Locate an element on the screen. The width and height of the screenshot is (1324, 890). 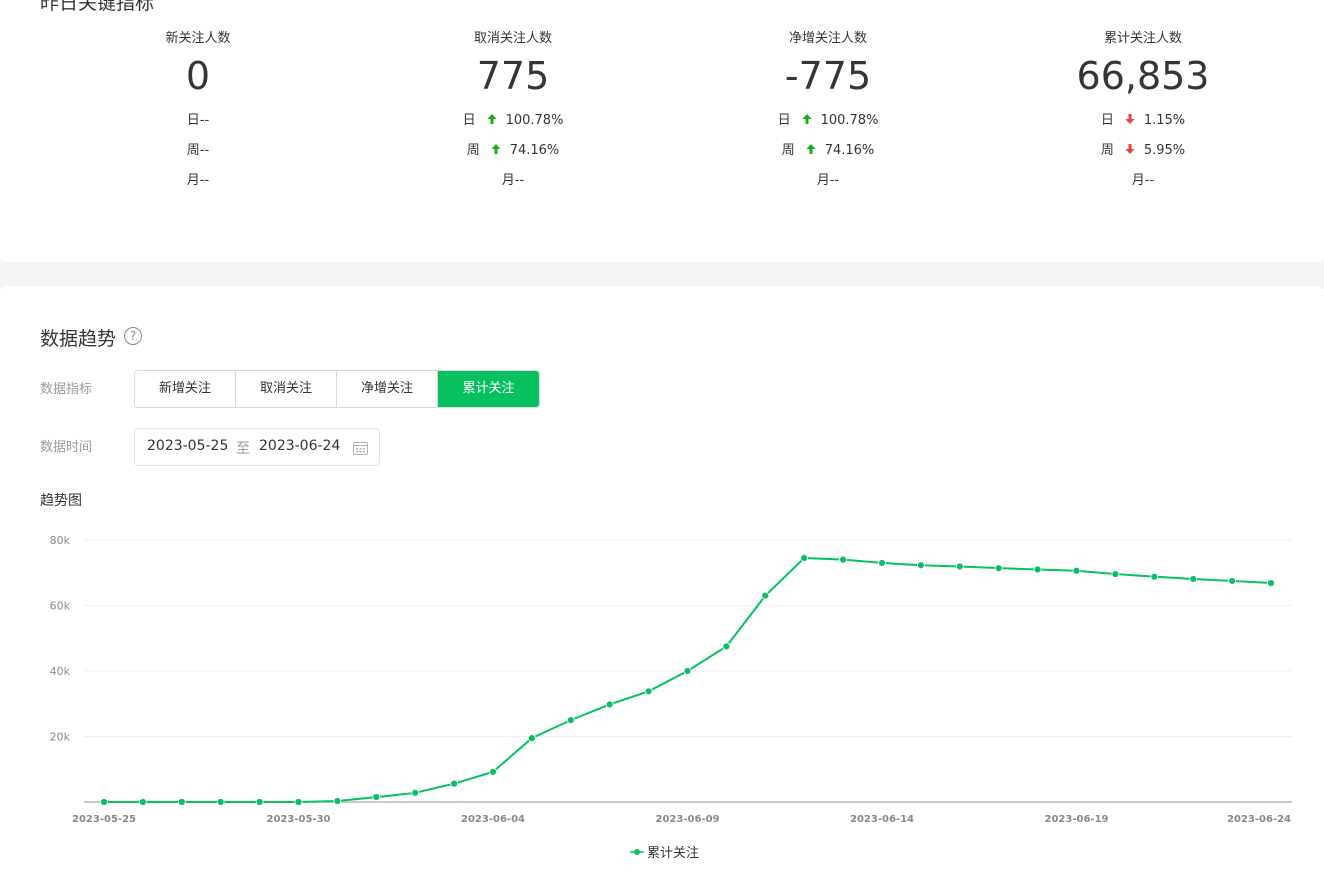
calendar-icon is located at coordinates (360, 448).